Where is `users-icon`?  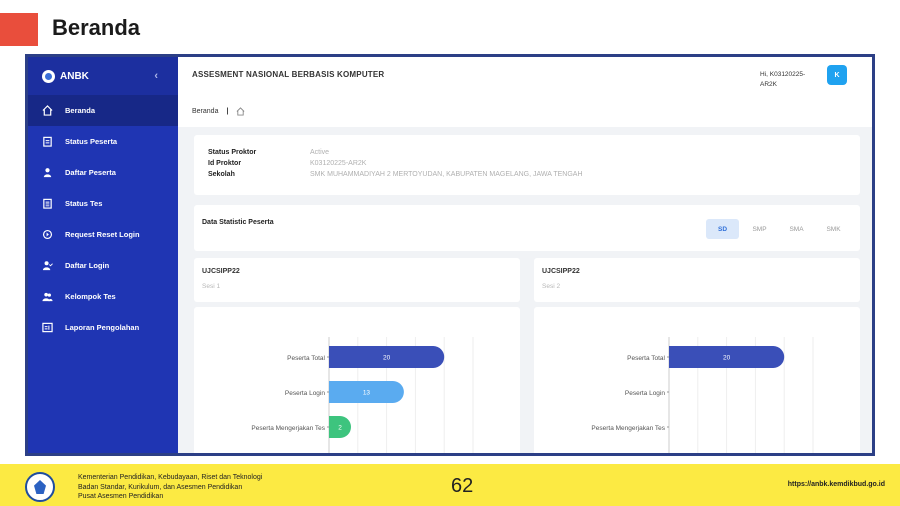 users-icon is located at coordinates (47, 296).